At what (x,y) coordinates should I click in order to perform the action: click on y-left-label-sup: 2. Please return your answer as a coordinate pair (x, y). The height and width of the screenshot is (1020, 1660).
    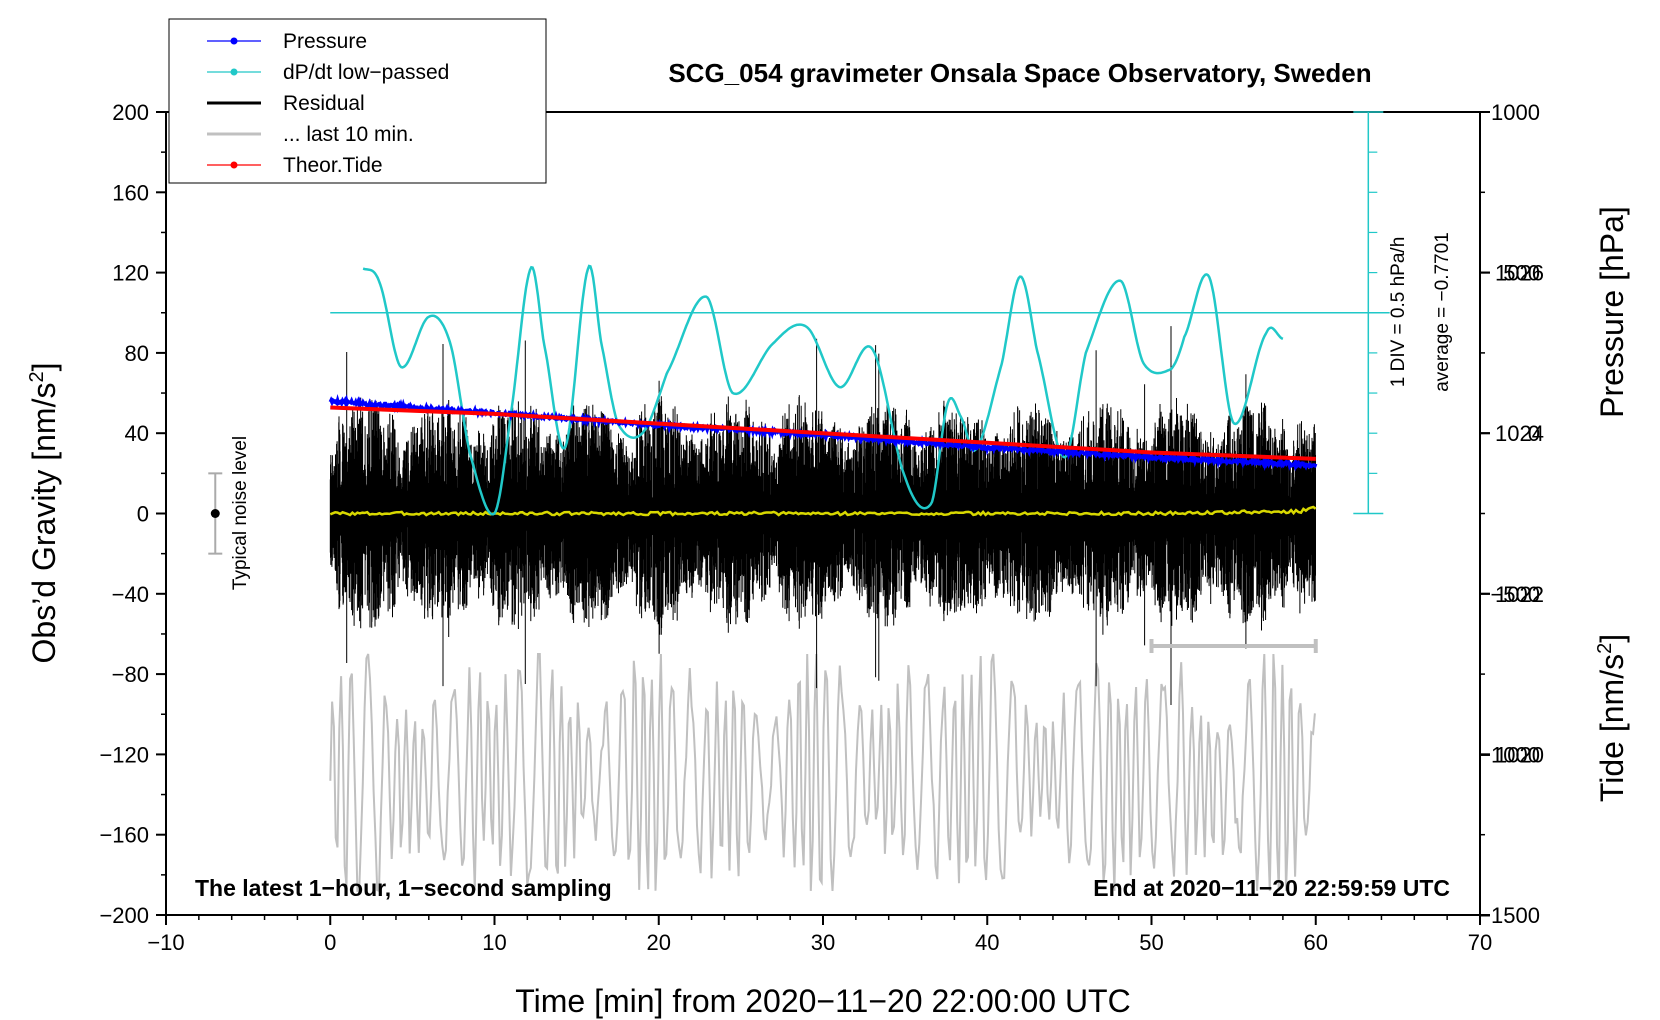
    Looking at the image, I should click on (37, 376).